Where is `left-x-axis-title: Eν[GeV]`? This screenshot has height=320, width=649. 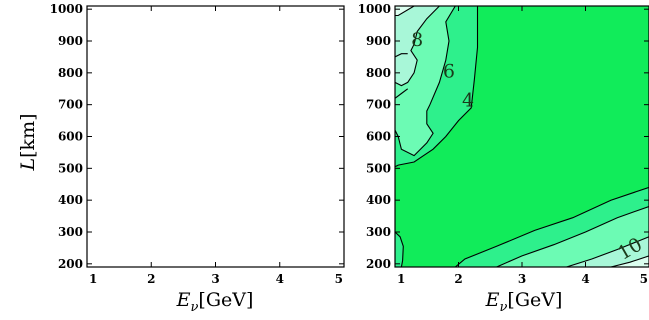 left-x-axis-title: Eν[GeV] is located at coordinates (215, 302).